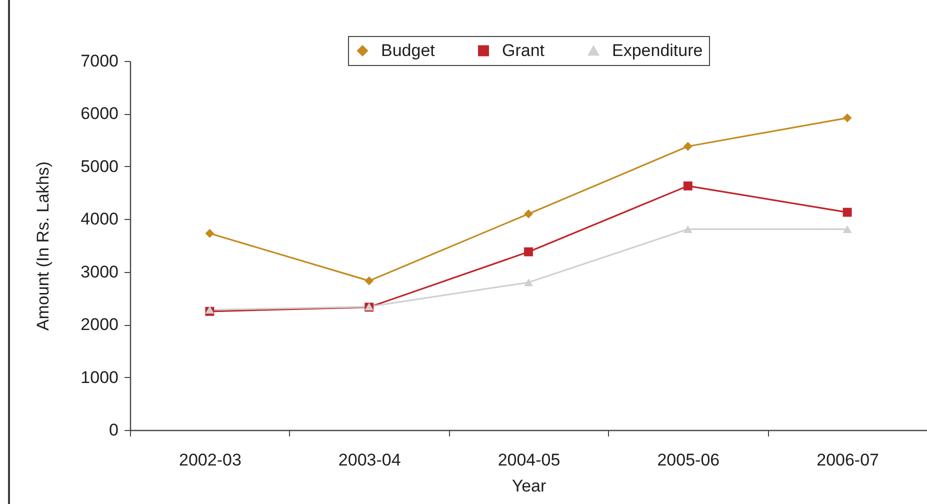 The width and height of the screenshot is (927, 504). Describe the element at coordinates (99, 324) in the screenshot. I see `y-tick-label: 2000` at that location.